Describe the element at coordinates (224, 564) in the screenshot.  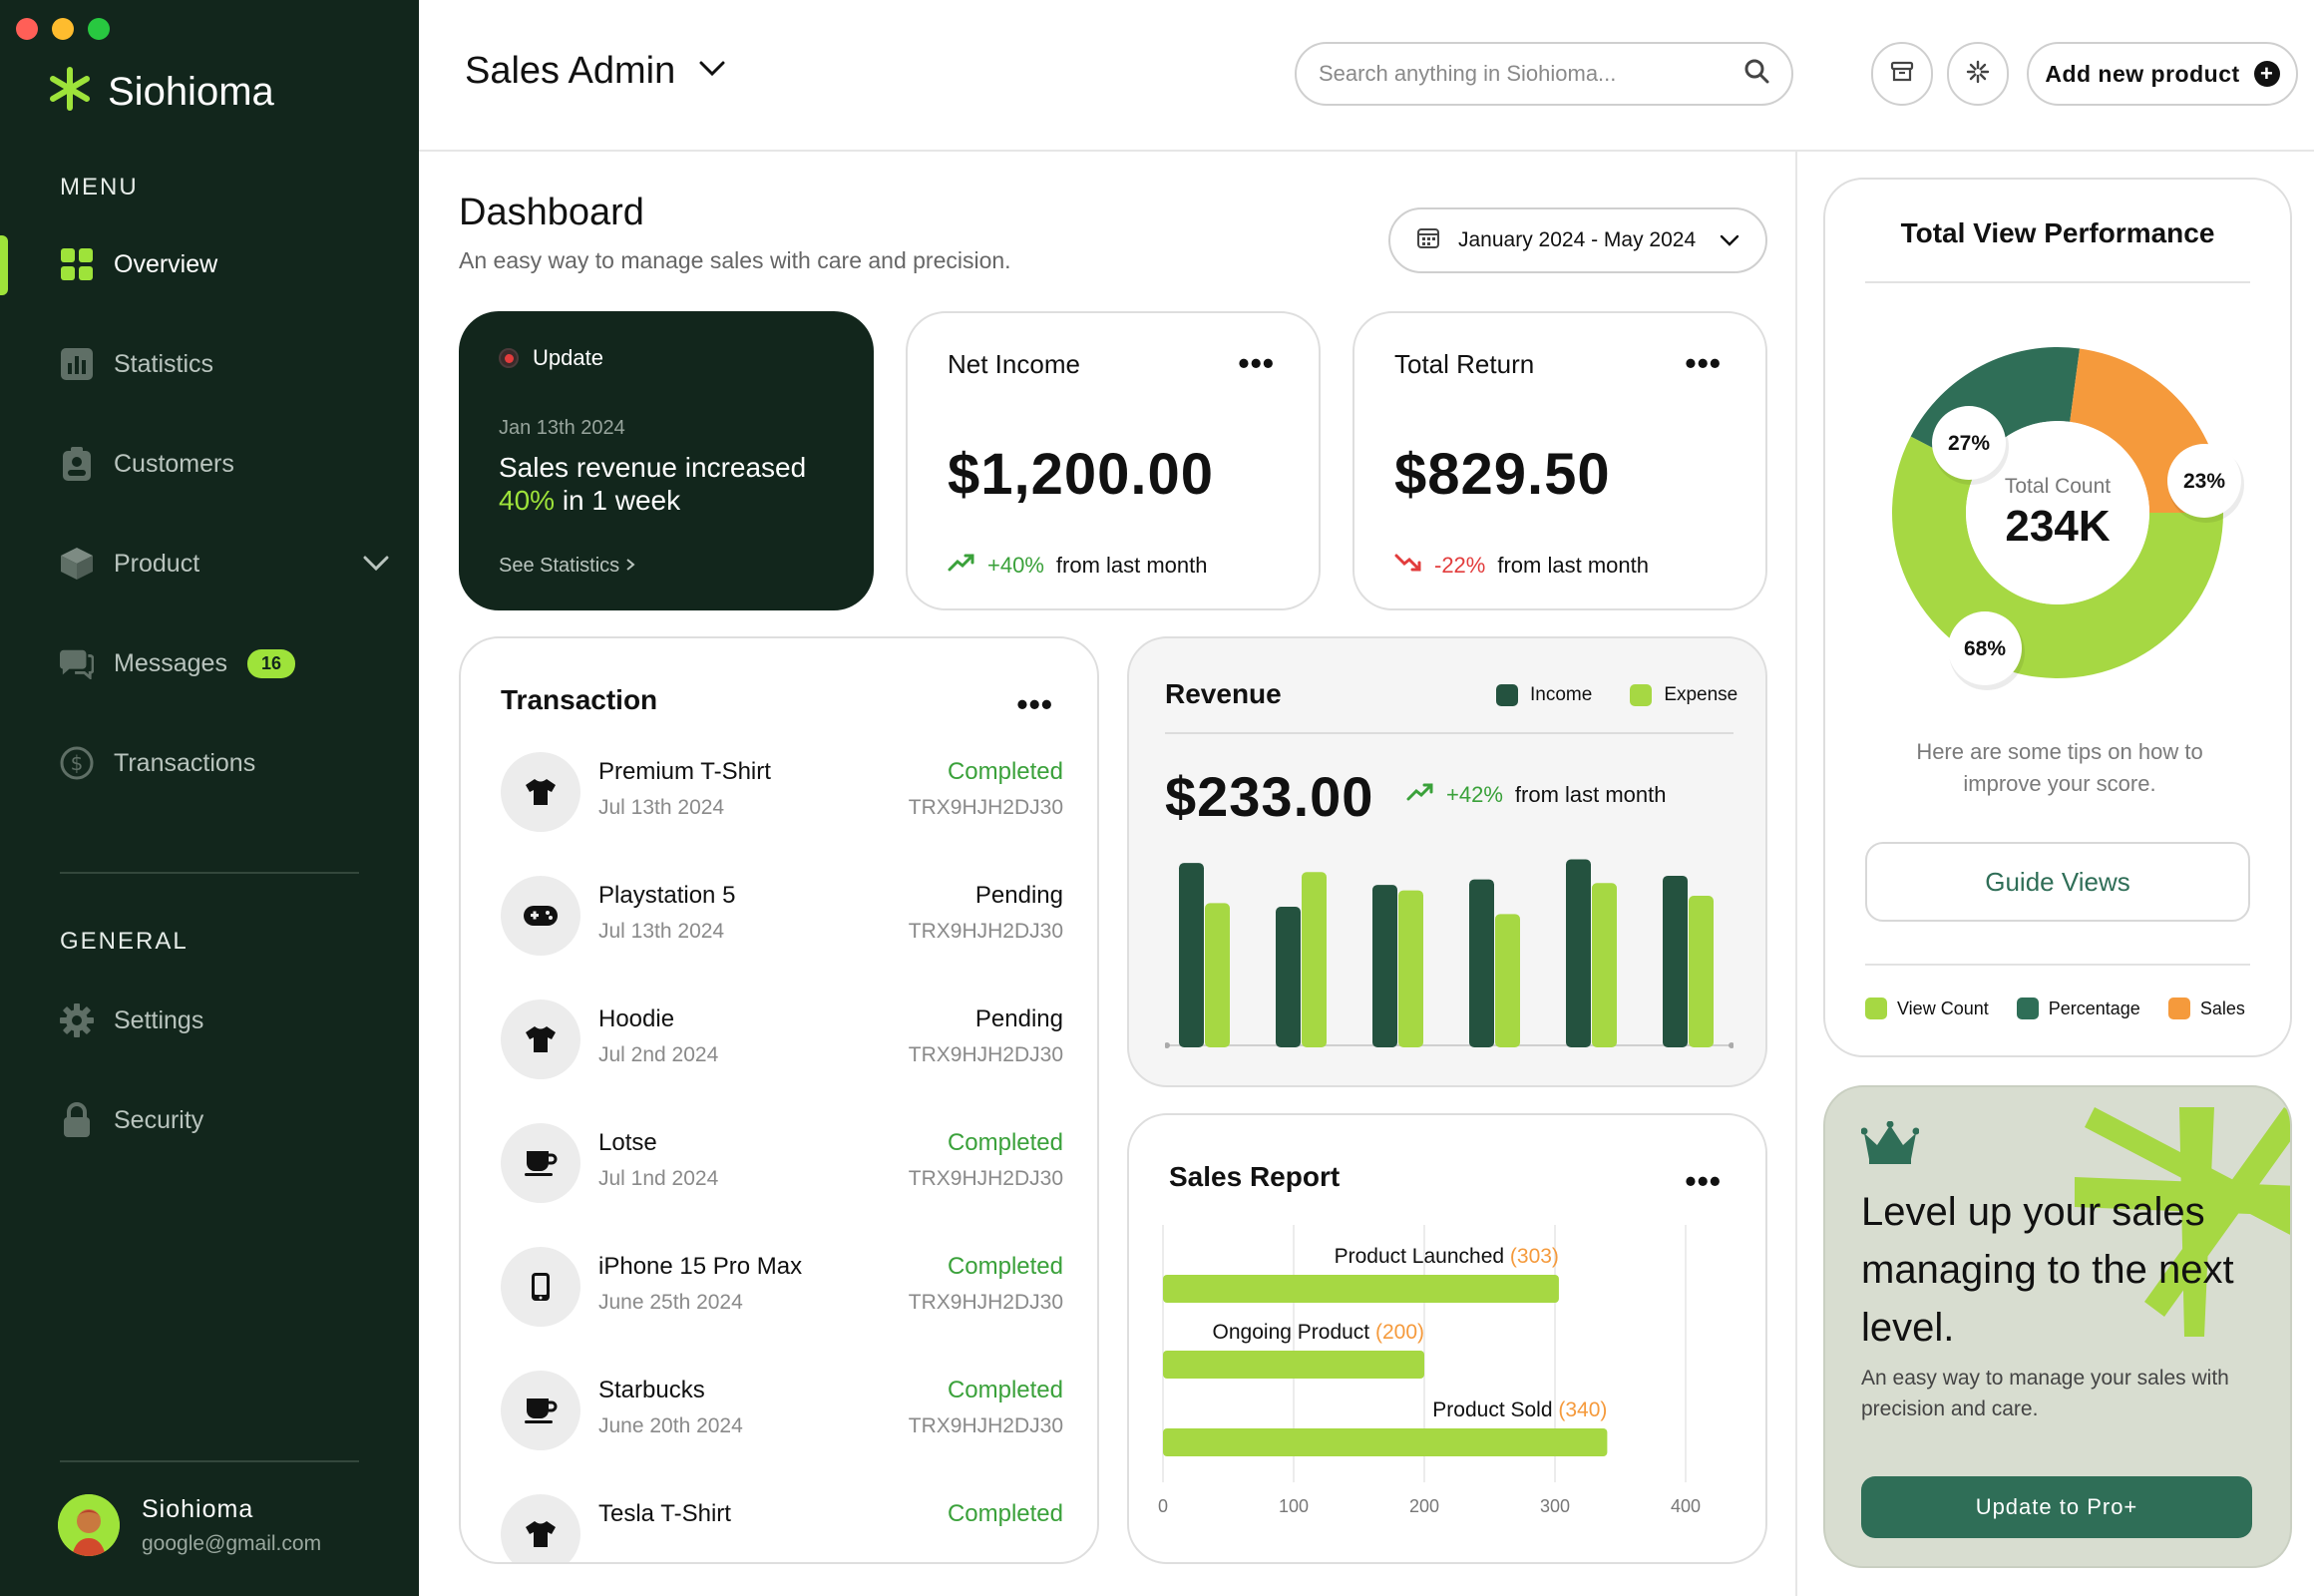
I see `sidebar-item-product: Product` at that location.